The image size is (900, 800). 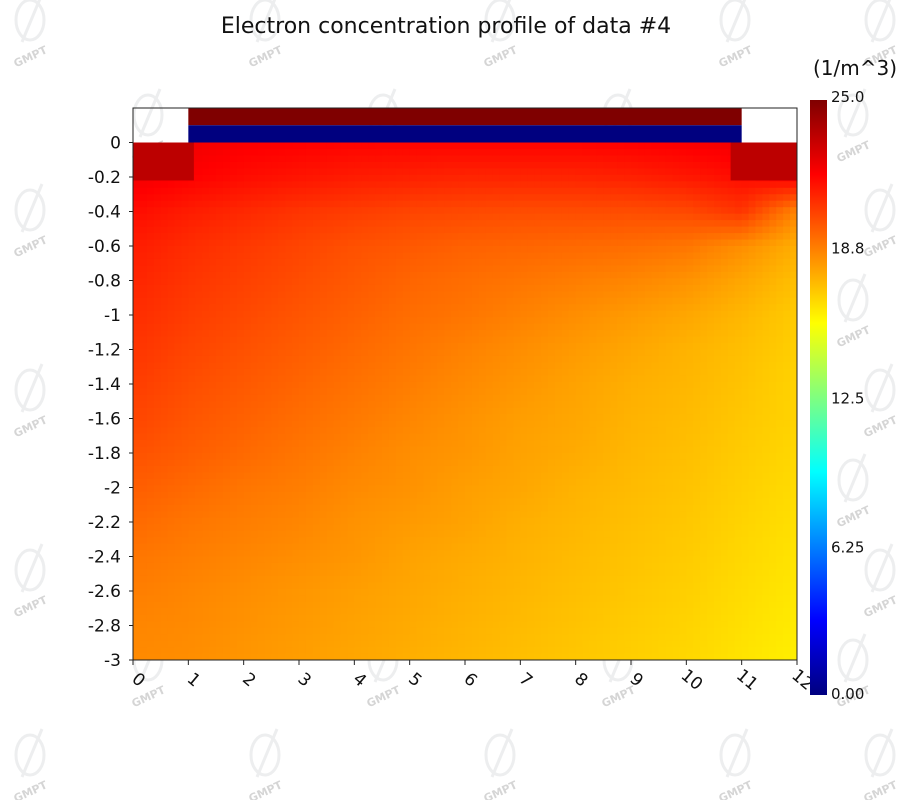 I want to click on watermark-mark: GMPT, so click(x=736, y=35).